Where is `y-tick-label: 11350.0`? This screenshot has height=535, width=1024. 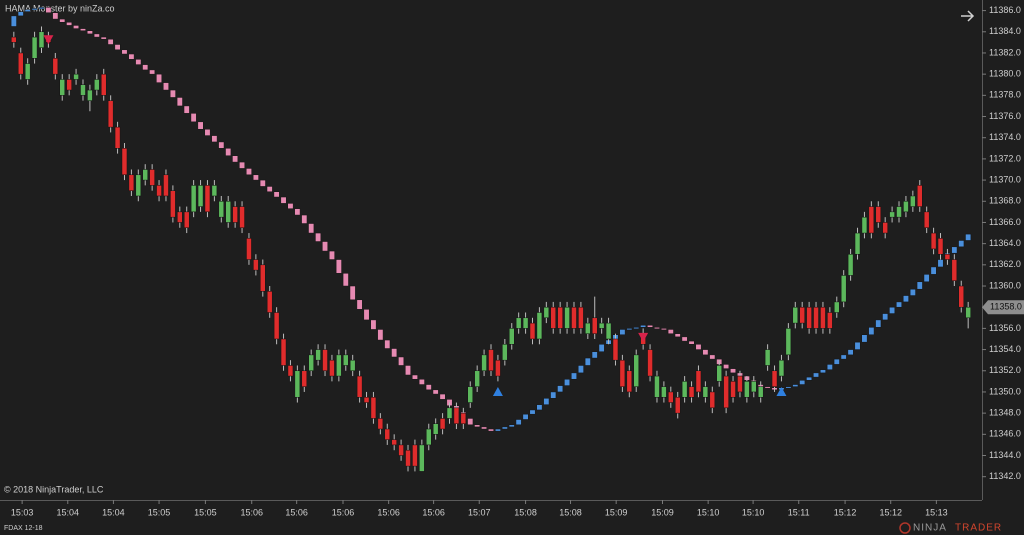
y-tick-label: 11350.0 is located at coordinates (1005, 391).